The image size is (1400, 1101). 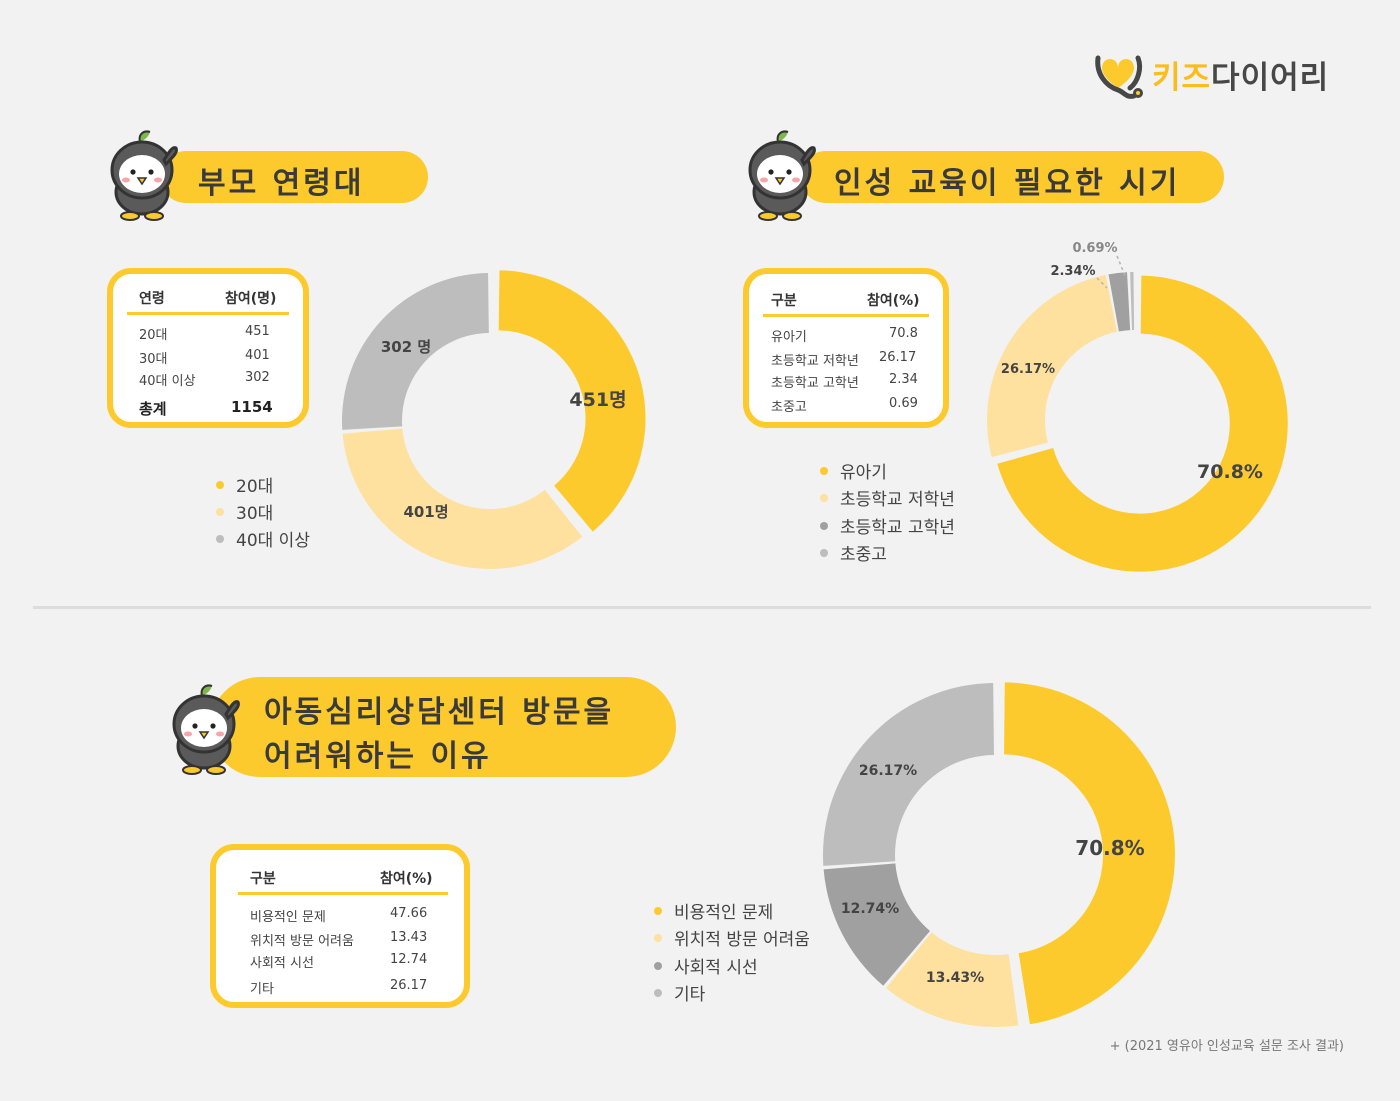 What do you see at coordinates (494, 419) in the screenshot?
I see `donut-chart: 451명 401명 302 명` at bounding box center [494, 419].